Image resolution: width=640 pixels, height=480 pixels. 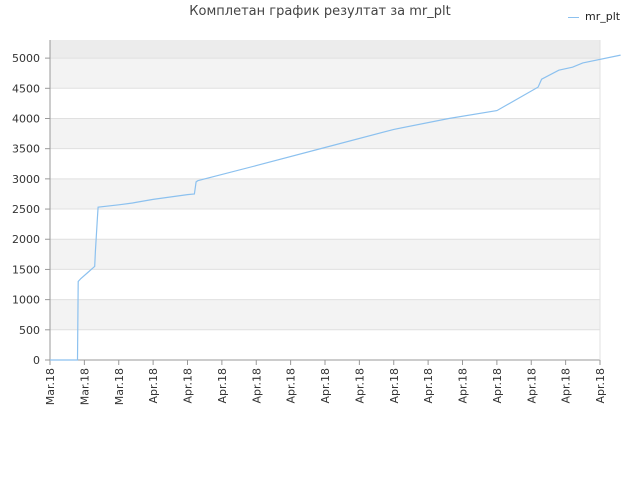 What do you see at coordinates (26, 58) in the screenshot?
I see `y-tick-label: 5000` at bounding box center [26, 58].